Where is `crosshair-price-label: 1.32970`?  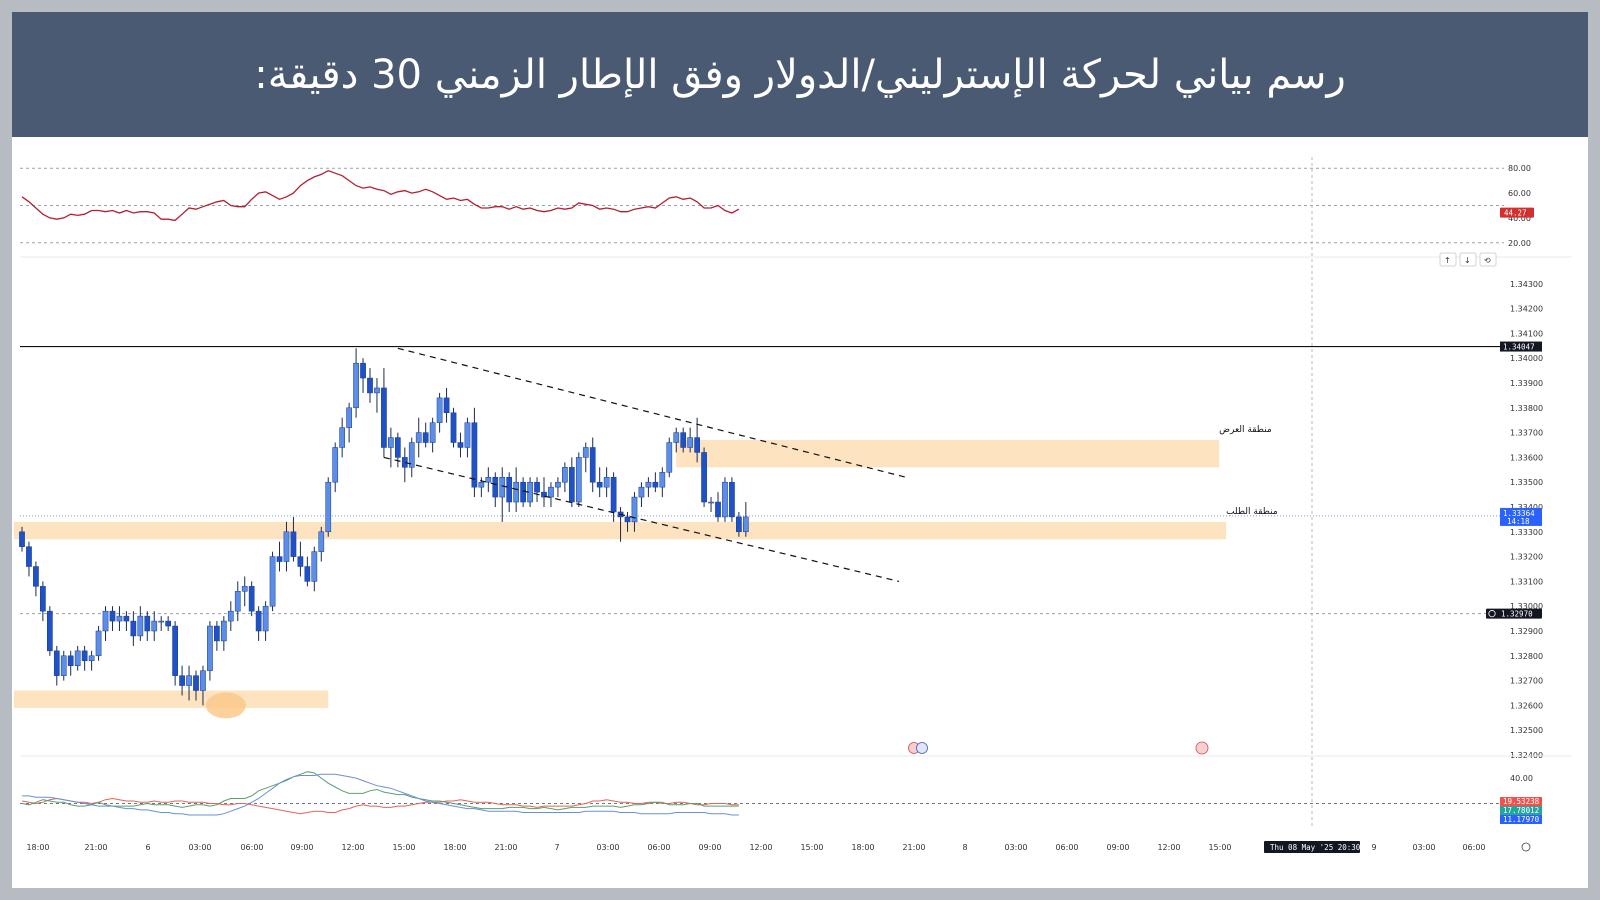 crosshair-price-label: 1.32970 is located at coordinates (1517, 614).